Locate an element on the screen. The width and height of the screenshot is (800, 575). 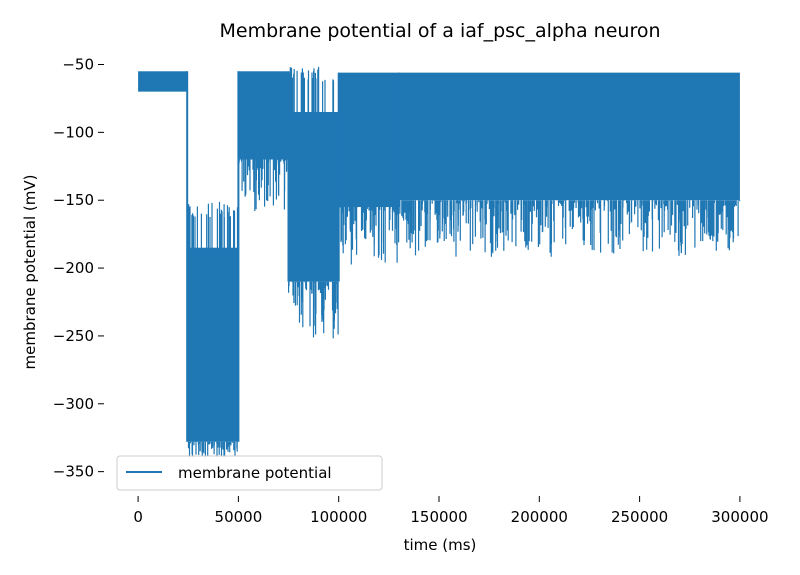
legend-box is located at coordinates (249, 473).